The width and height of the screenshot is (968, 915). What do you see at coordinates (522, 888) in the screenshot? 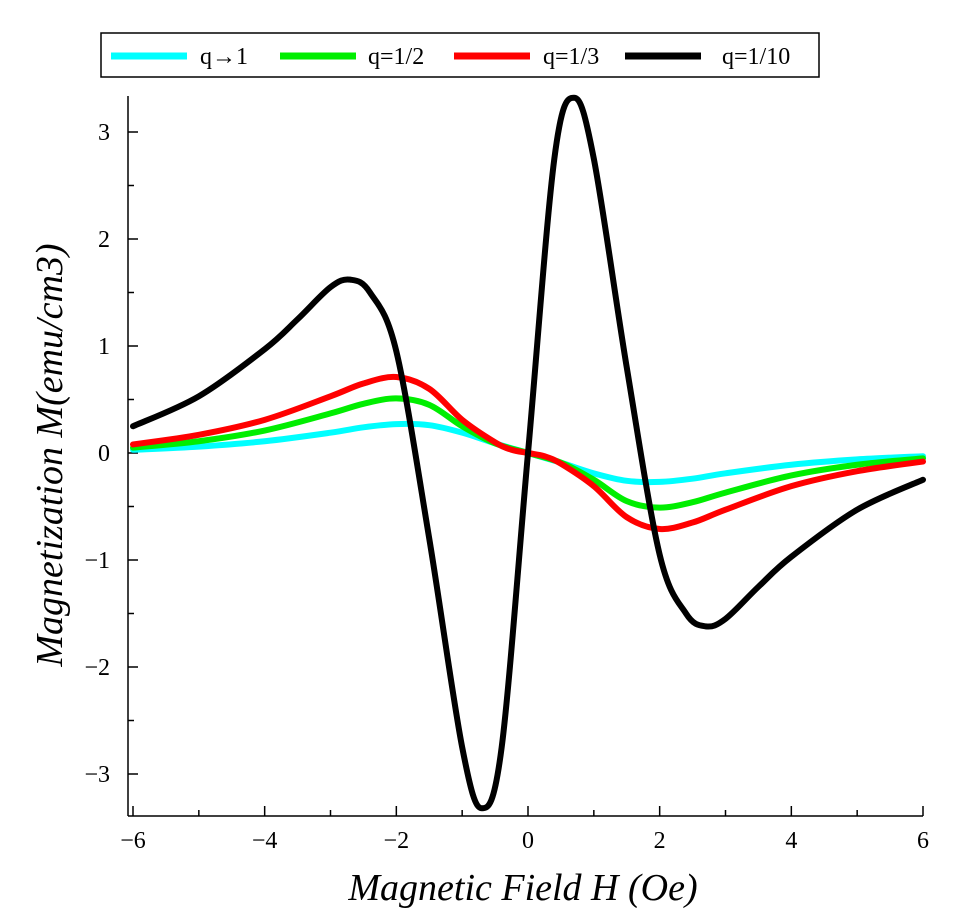
I see `x-axis-title: Magnetic Field H (Oe)` at bounding box center [522, 888].